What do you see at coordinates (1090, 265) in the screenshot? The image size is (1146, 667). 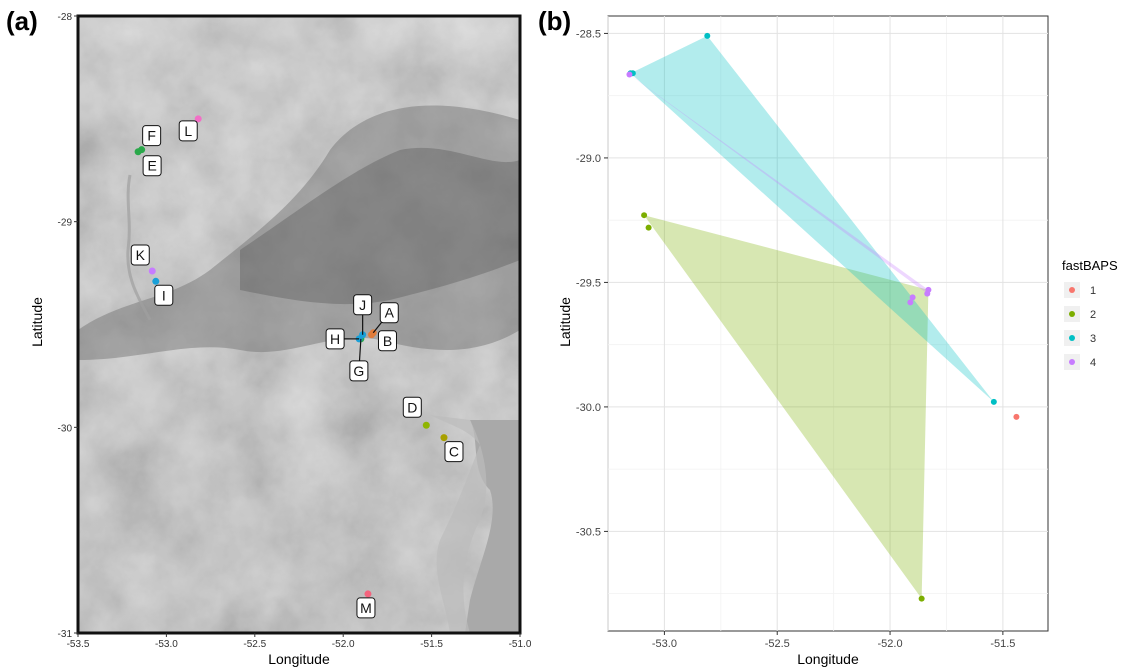 I see `legend-title: fastBAPS` at bounding box center [1090, 265].